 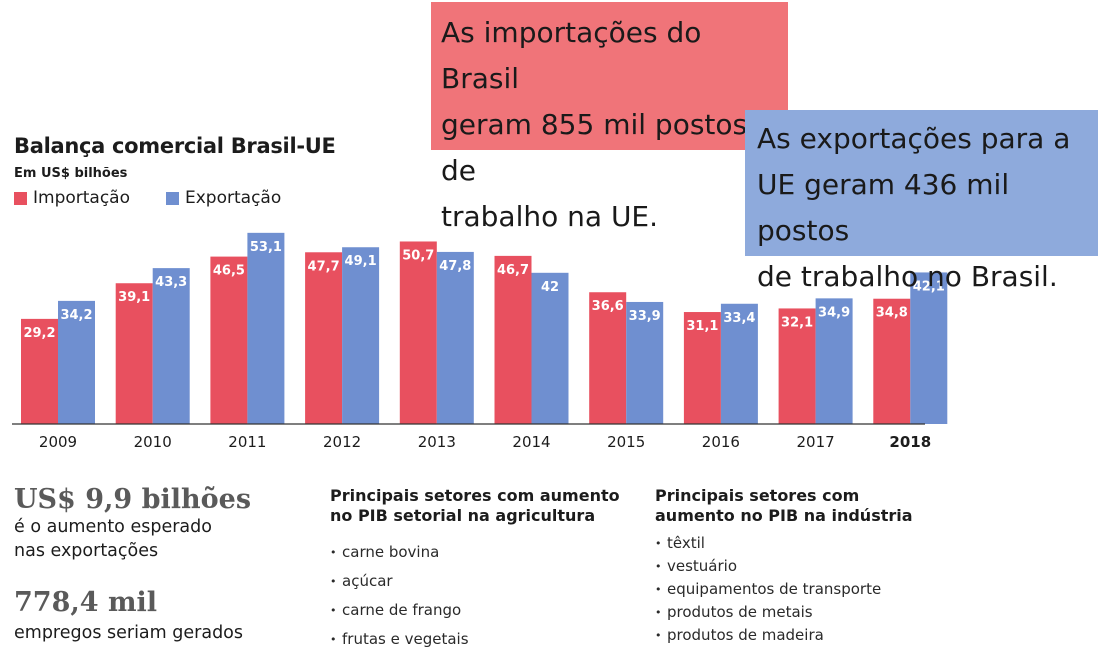 I want to click on list-item: carne bovina, so click(x=480, y=552).